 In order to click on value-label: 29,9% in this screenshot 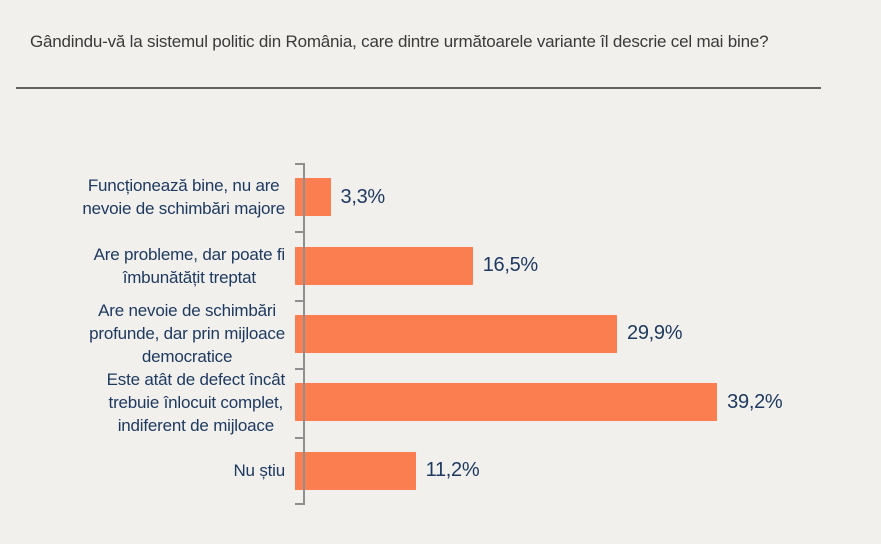, I will do `click(655, 333)`.